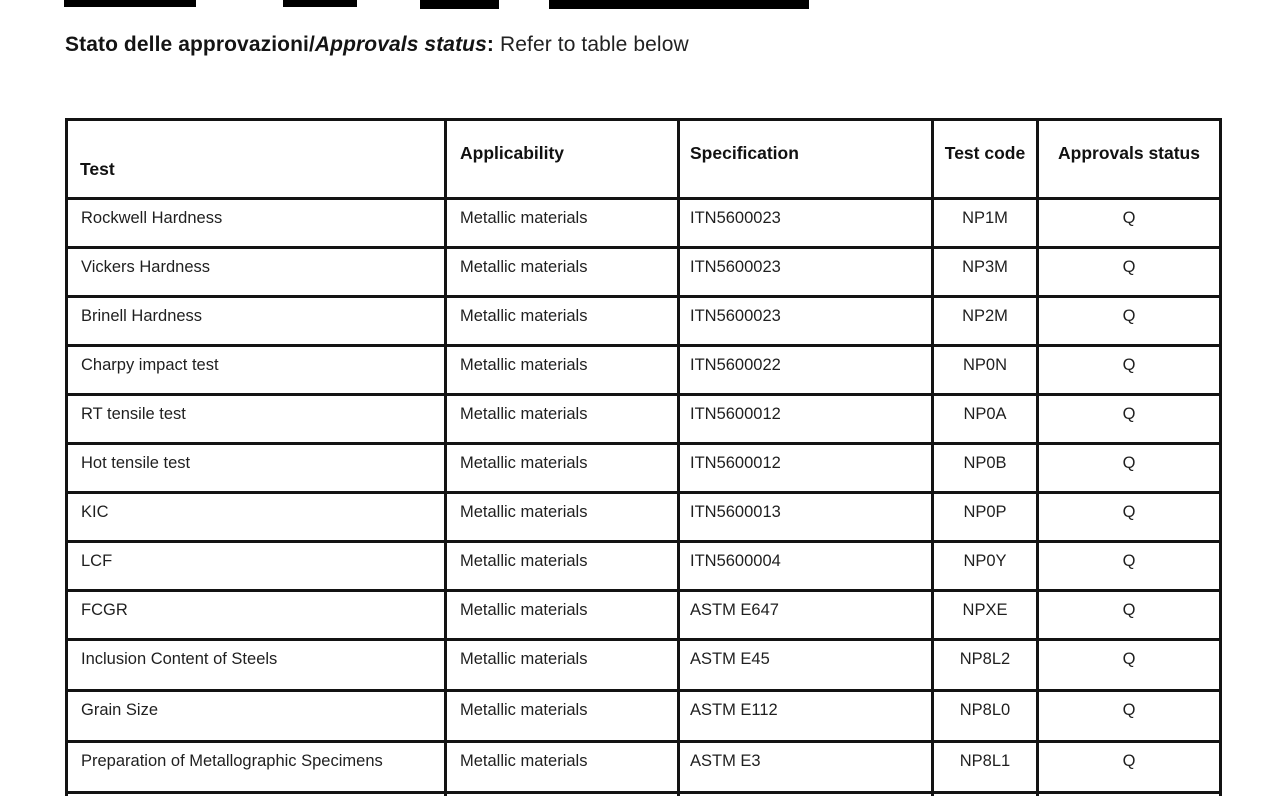 The width and height of the screenshot is (1280, 796). I want to click on specification-cell: ASTM E112, so click(805, 716).